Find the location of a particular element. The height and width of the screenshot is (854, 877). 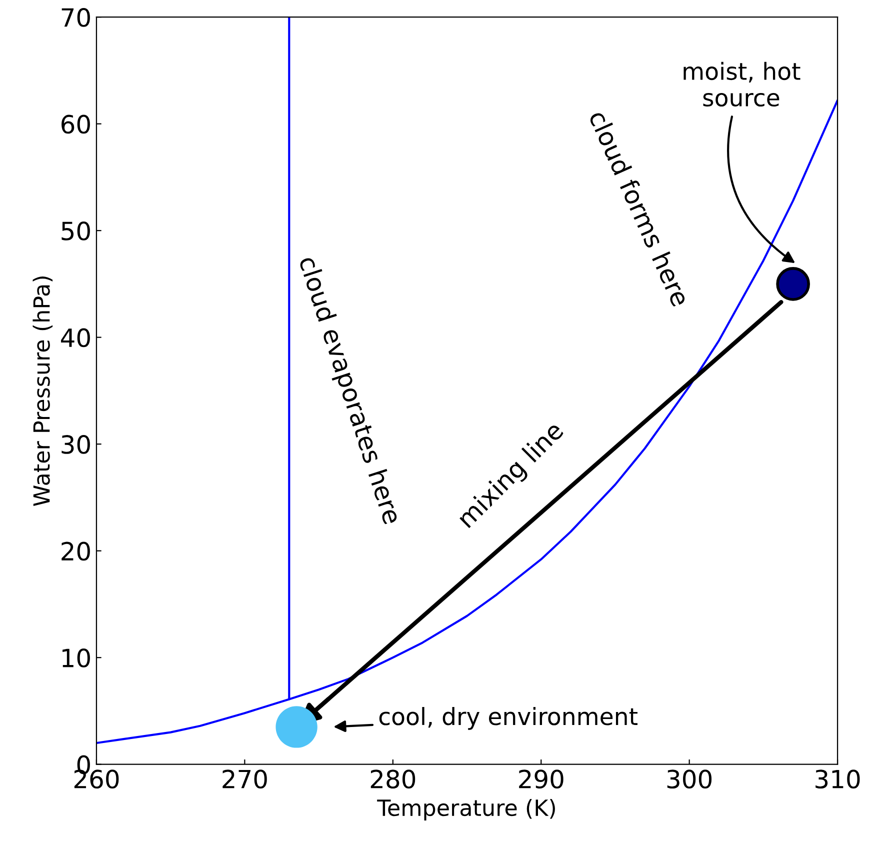

y-tick-label: 10 is located at coordinates (76, 658).